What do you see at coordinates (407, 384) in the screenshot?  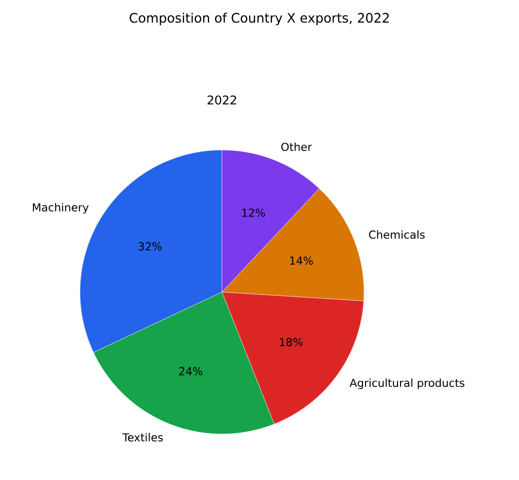 I see `slice-label: Agricultural products` at bounding box center [407, 384].